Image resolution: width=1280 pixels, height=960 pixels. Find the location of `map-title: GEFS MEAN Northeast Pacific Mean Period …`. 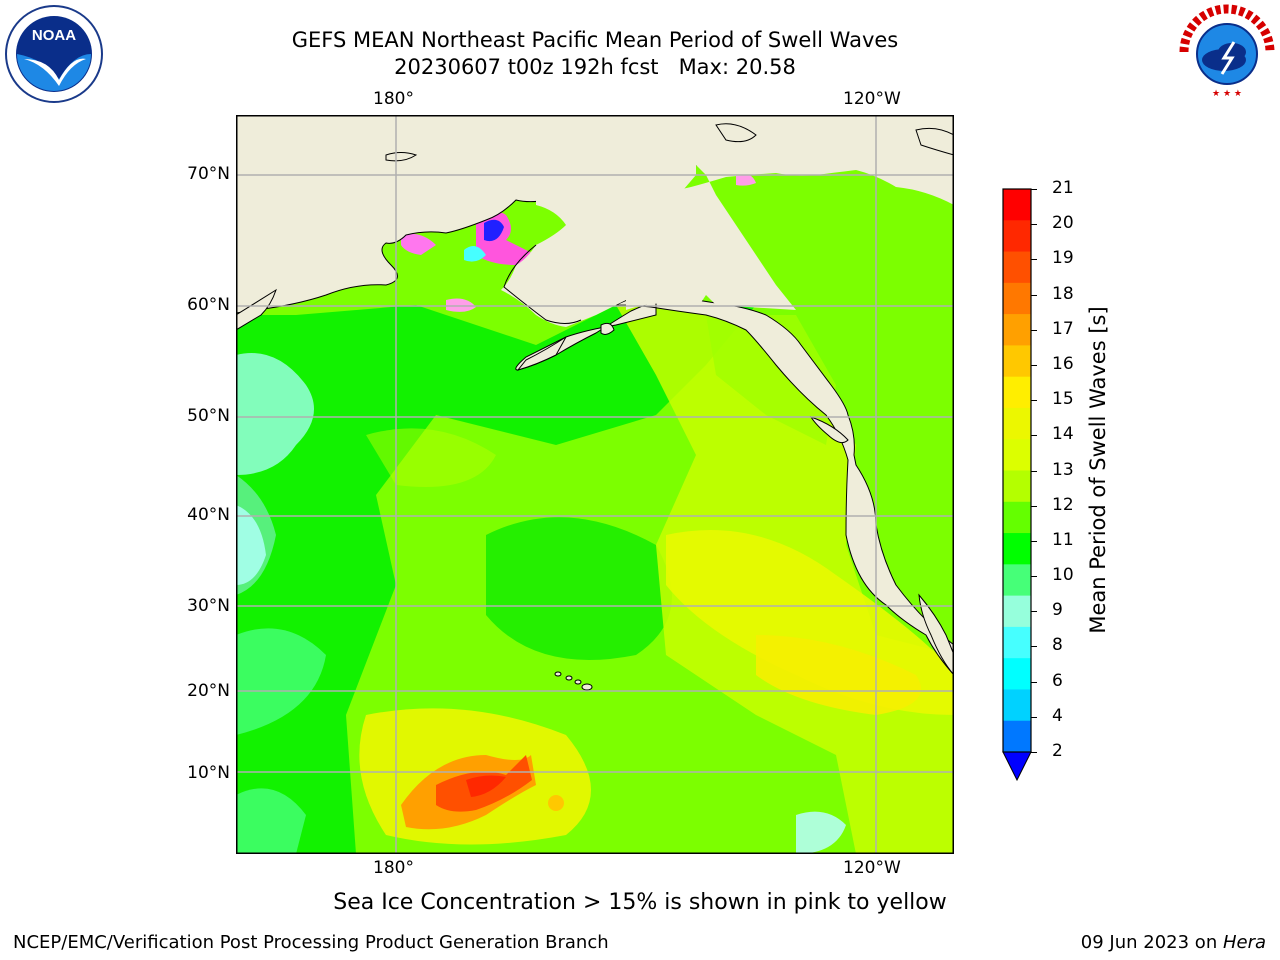

map-title: GEFS MEAN Northeast Pacific Mean Period … is located at coordinates (595, 40).